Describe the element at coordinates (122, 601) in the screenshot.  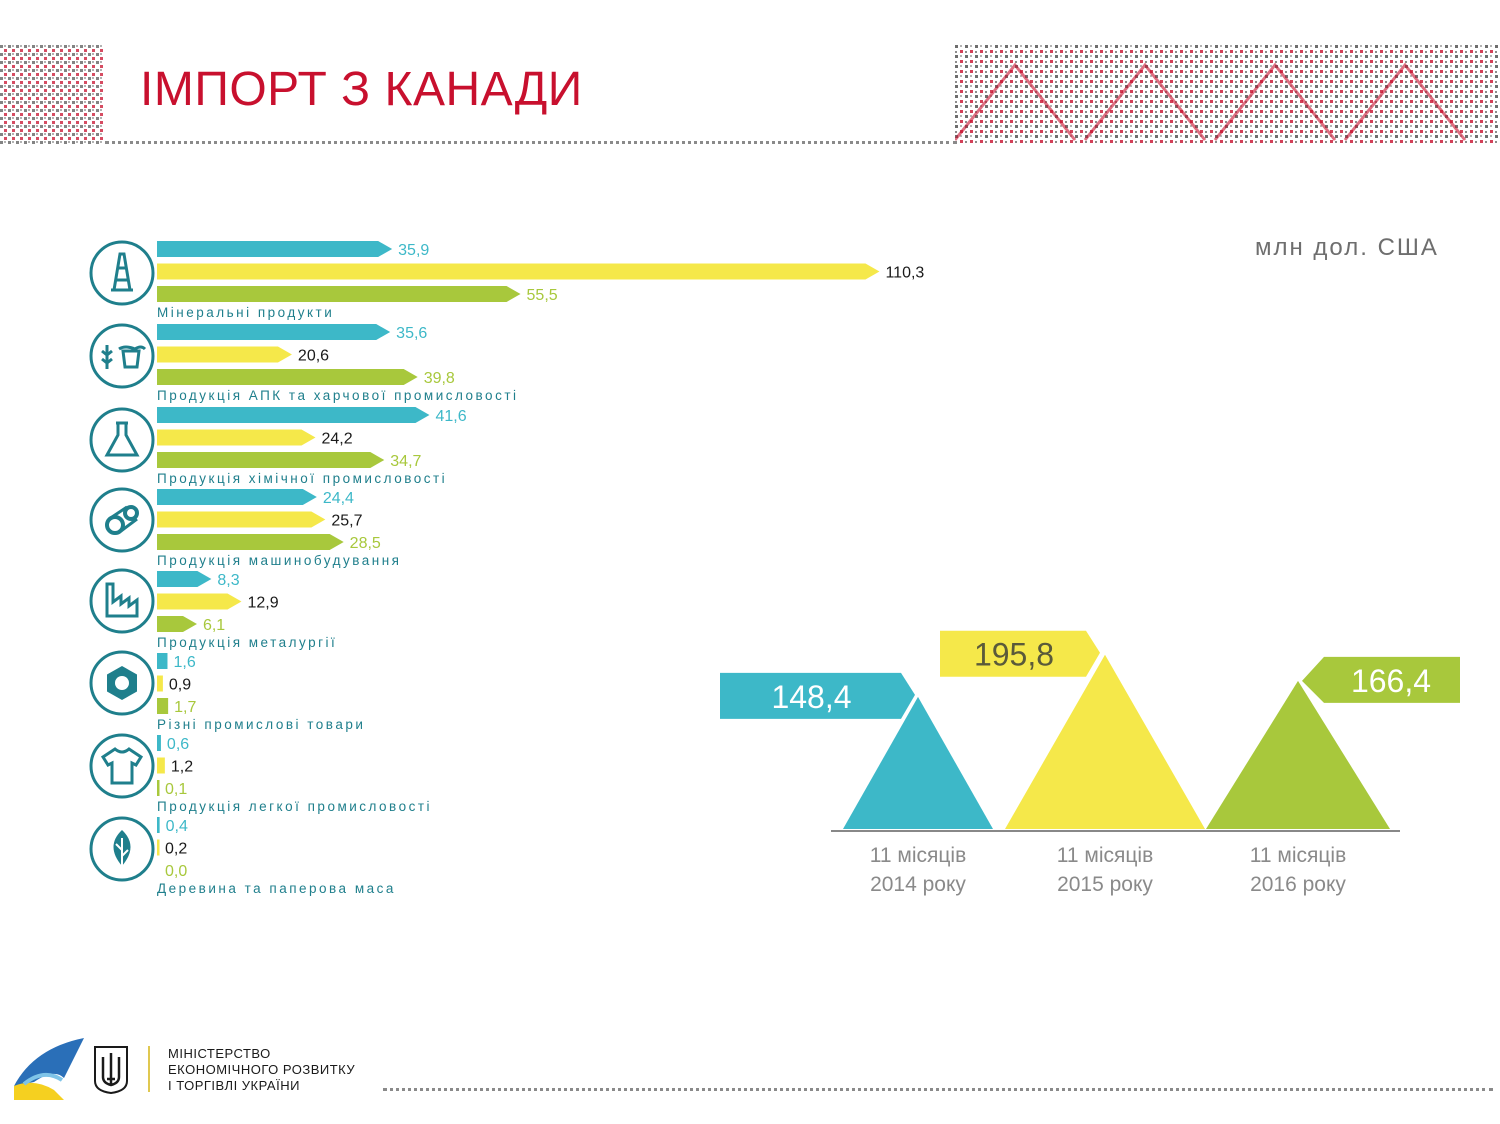
I see `factory-icon` at that location.